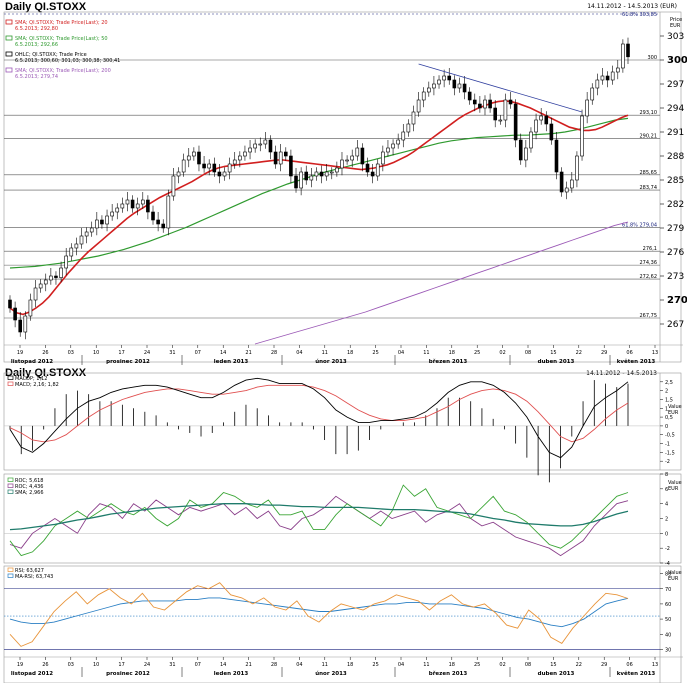 The width and height of the screenshot is (687, 683). What do you see at coordinates (61, 23) in the screenshot?
I see `legend-label: SMA; QI.STOXX; Trade Price(Last); 20` at bounding box center [61, 23].